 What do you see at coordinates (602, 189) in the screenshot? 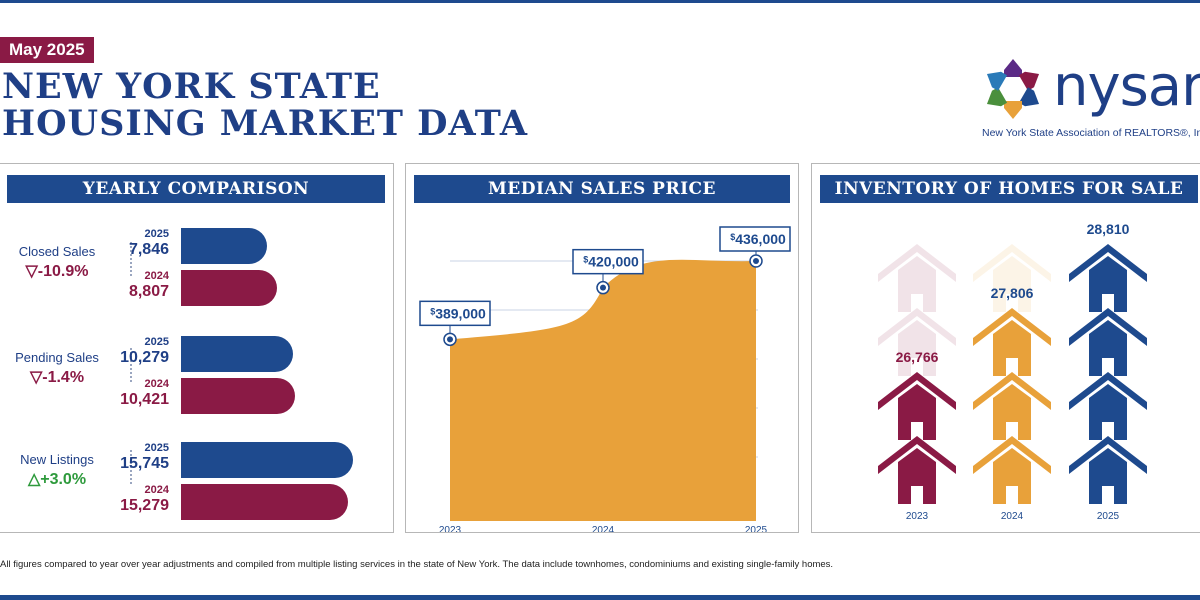
I see `median-sales-price-title: MEDIAN SALES PRICE` at bounding box center [602, 189].